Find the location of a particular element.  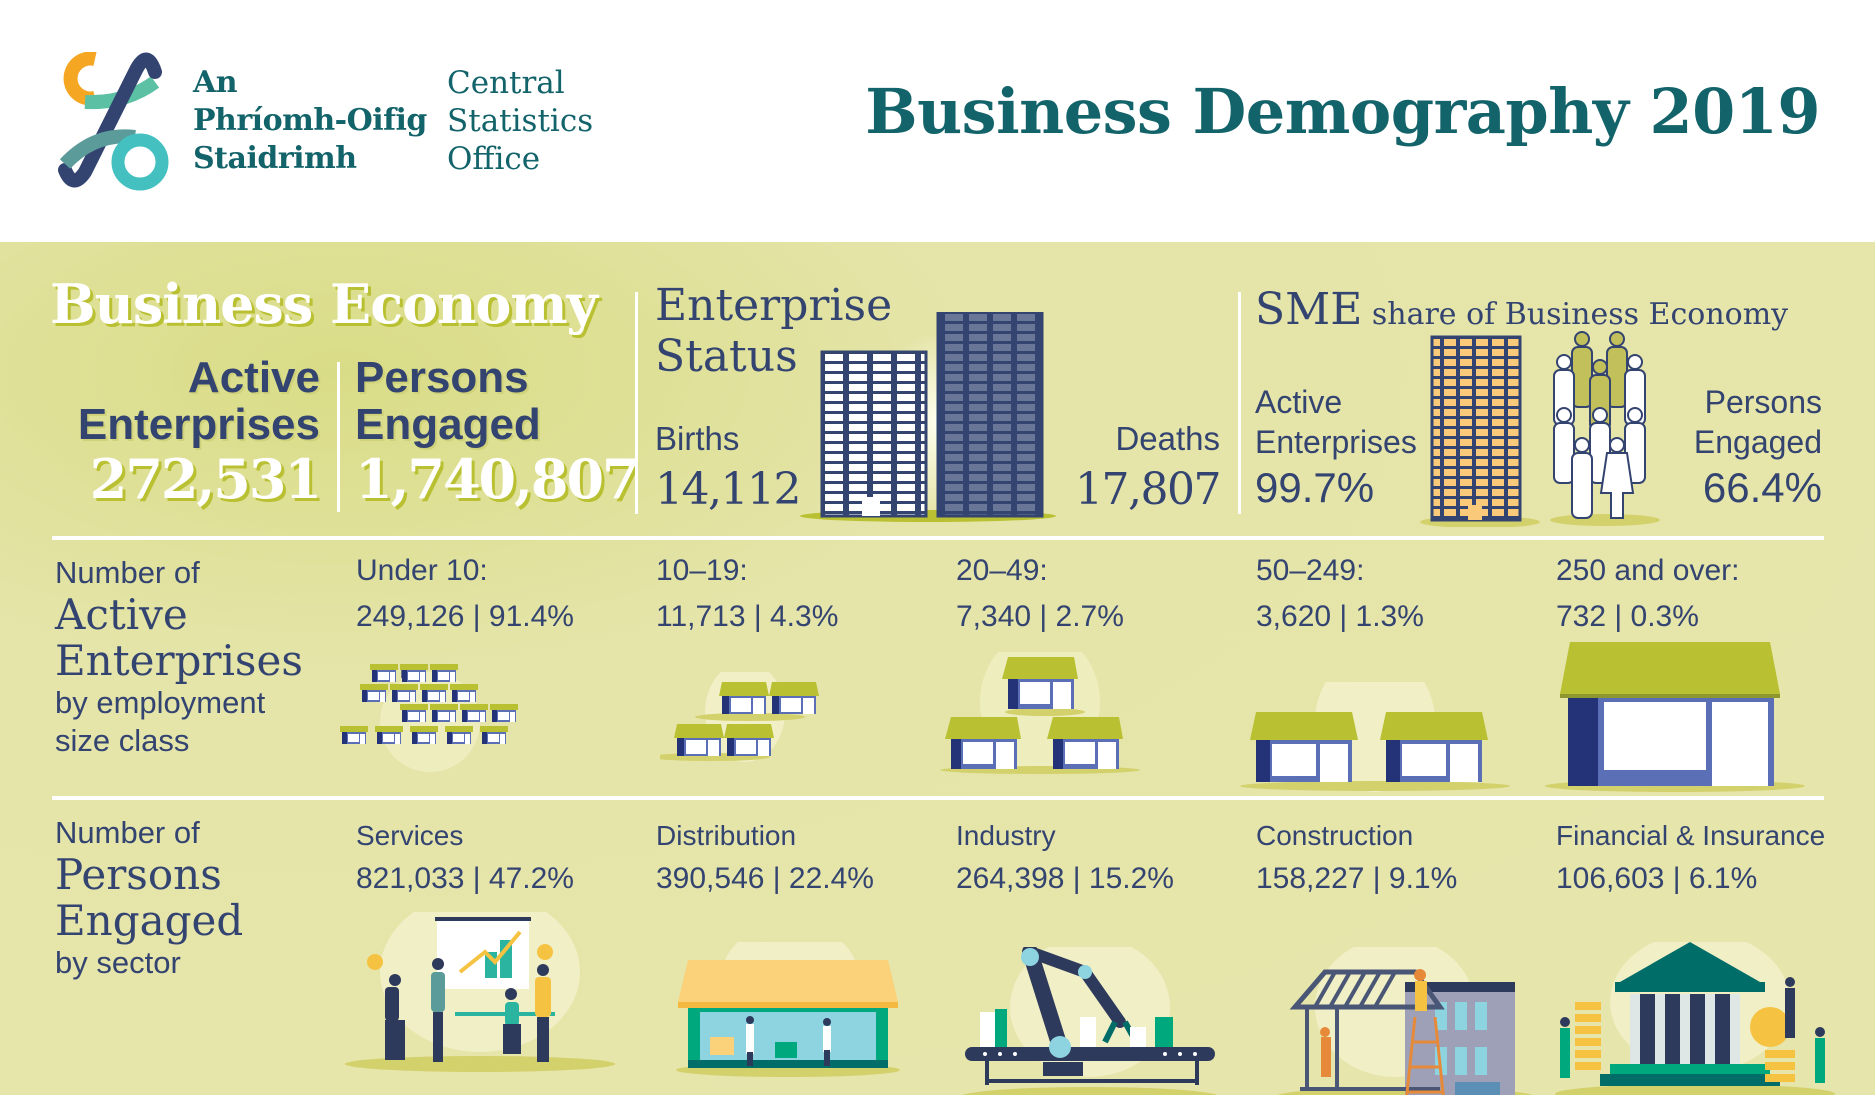

large-shop-icon is located at coordinates (1675, 717).